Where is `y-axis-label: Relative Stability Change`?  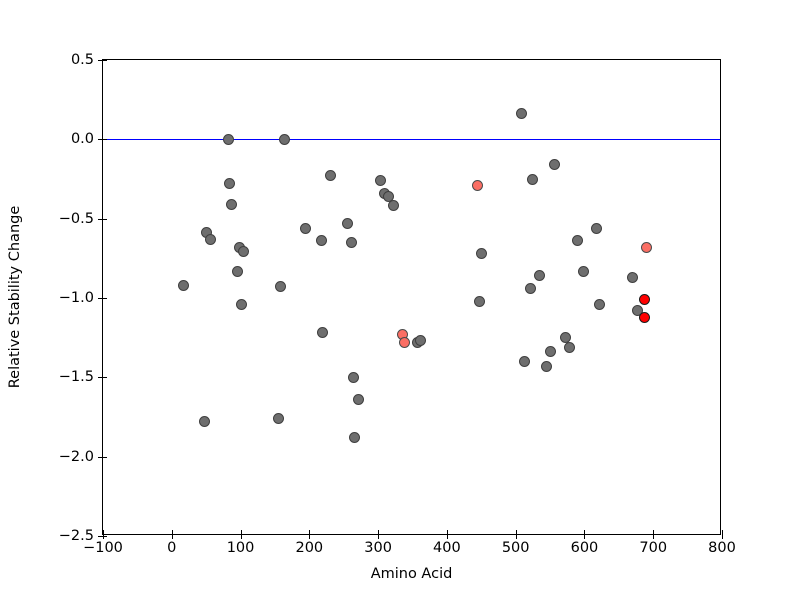
y-axis-label: Relative Stability Change is located at coordinates (15, 297).